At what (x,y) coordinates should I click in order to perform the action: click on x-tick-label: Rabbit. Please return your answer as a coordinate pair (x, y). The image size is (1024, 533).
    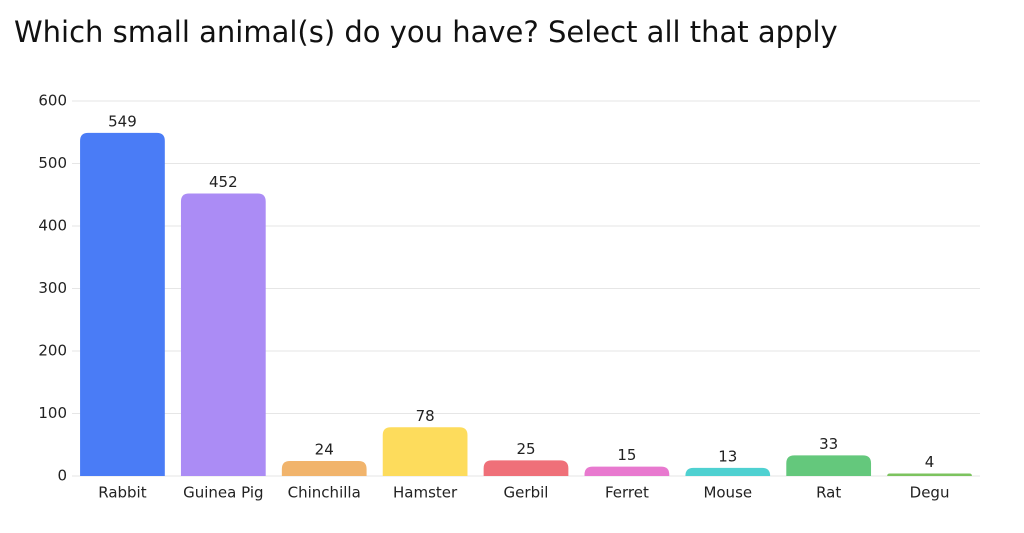
    Looking at the image, I should click on (122, 493).